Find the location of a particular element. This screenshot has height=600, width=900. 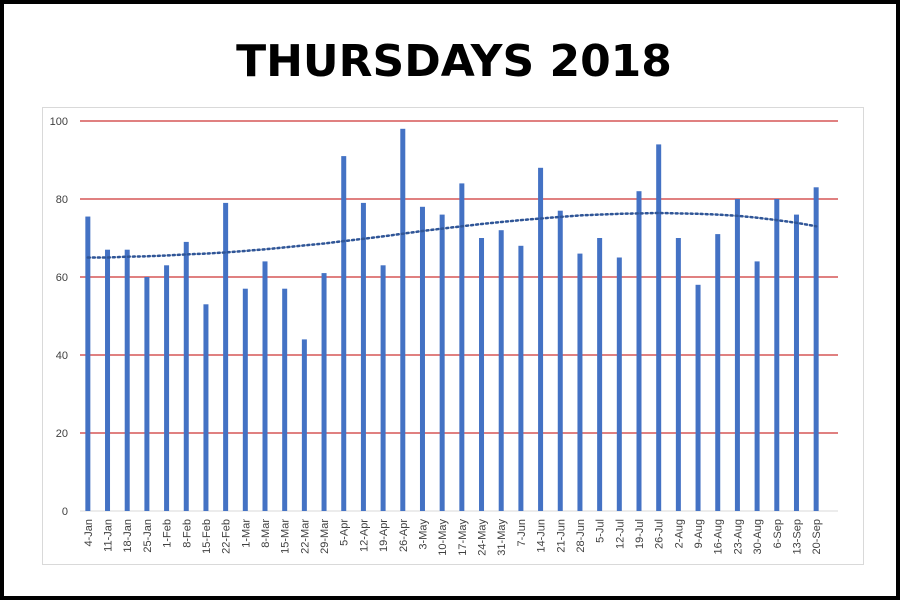

x-tick-label: 22-Feb is located at coordinates (227, 536).